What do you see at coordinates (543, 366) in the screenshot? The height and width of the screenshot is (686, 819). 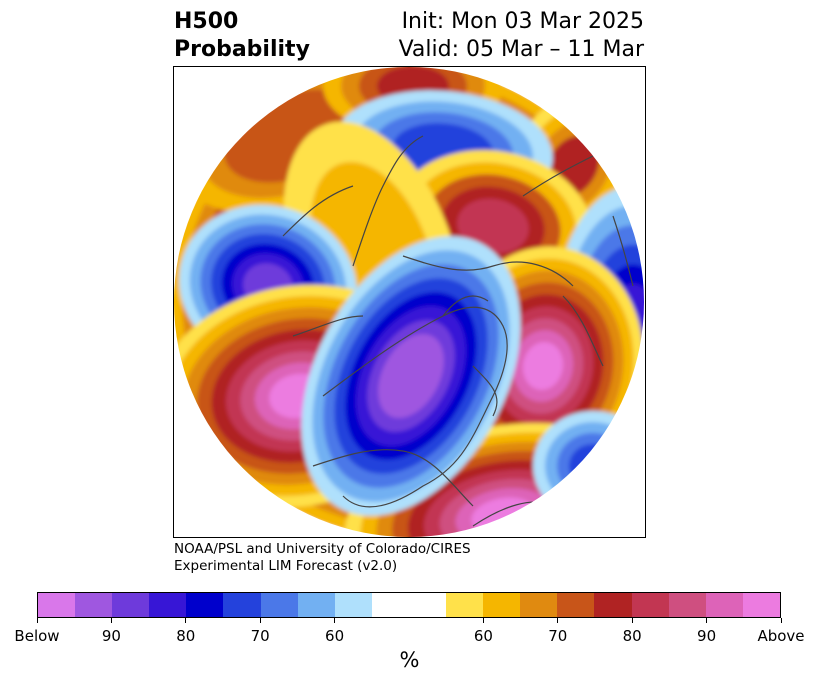 I see `atlantic-warm-center` at bounding box center [543, 366].